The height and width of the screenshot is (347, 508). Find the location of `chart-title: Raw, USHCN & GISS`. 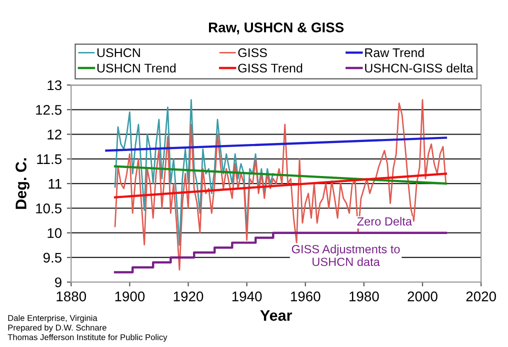

chart-title: Raw, USHCN & GISS is located at coordinates (276, 28).